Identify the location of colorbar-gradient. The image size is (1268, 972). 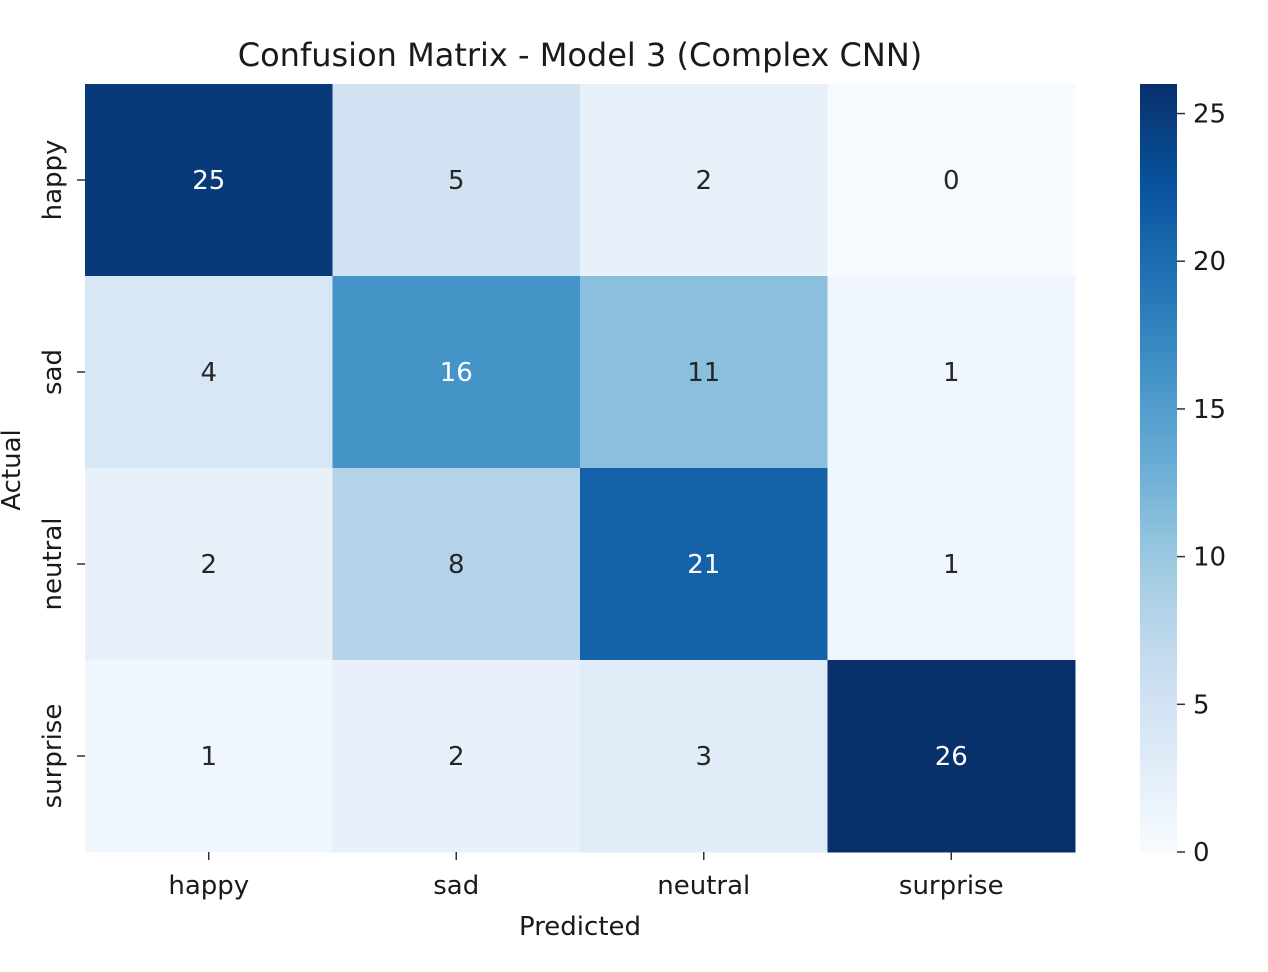
(1158, 468).